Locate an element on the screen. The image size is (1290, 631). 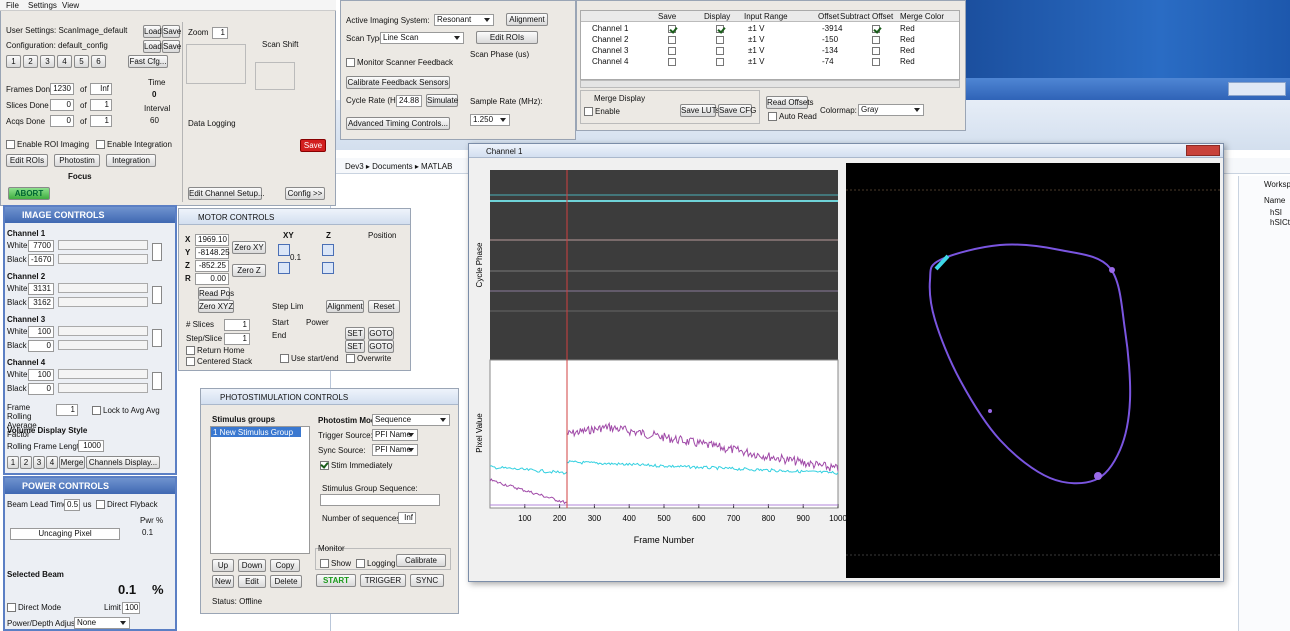
button: Down is located at coordinates (252, 565).